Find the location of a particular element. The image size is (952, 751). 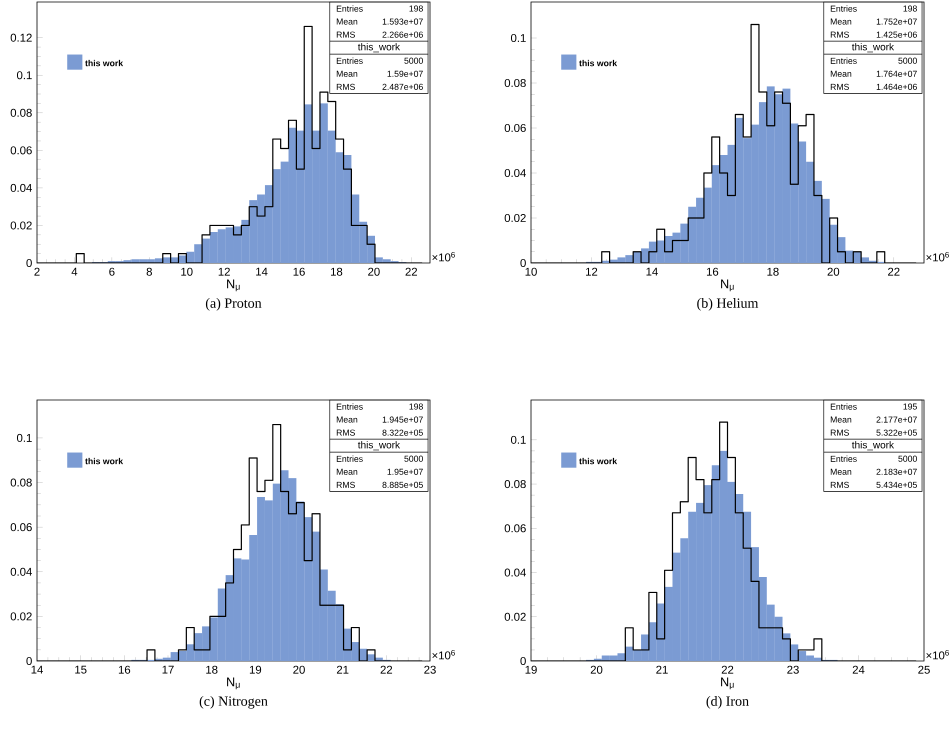

annotation: 1.764e+07 is located at coordinates (896, 73).